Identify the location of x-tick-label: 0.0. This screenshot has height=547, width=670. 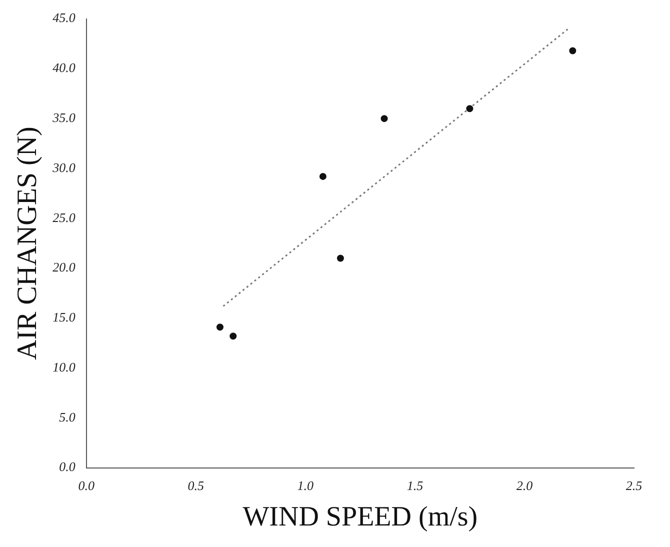
(86, 486).